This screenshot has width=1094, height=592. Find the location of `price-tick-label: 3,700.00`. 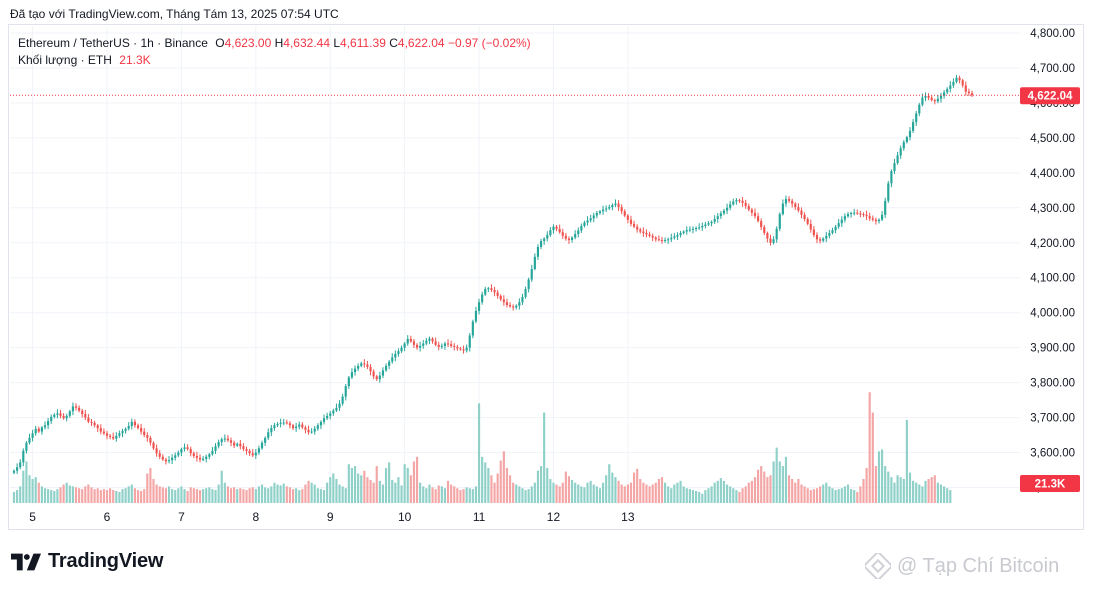

price-tick-label: 3,700.00 is located at coordinates (1052, 419).